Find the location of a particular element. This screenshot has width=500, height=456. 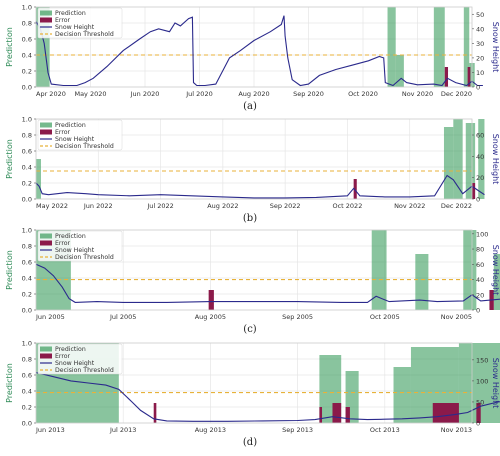

x-tick-label: Sep 2020 is located at coordinates (308, 94).